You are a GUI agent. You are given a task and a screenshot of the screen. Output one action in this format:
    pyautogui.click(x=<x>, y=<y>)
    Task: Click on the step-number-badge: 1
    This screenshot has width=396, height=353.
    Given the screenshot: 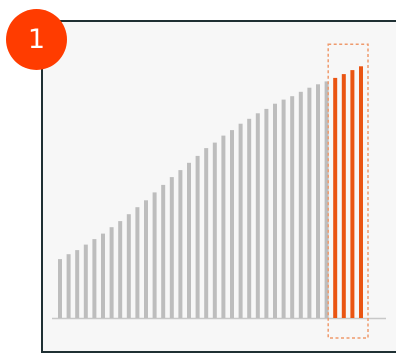 What is the action you would take?
    pyautogui.click(x=36, y=39)
    